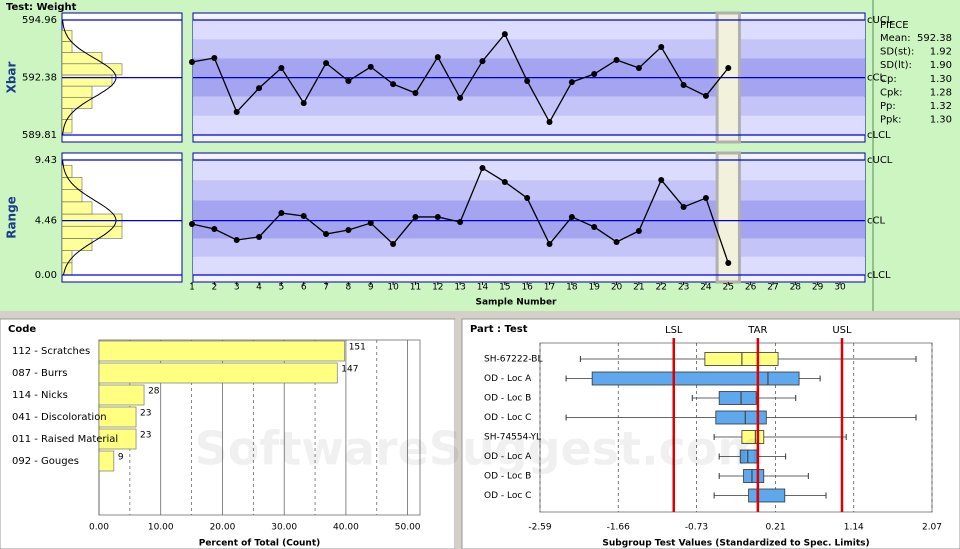 The width and height of the screenshot is (960, 549). I want to click on x-tick-label: -0.73, so click(696, 528).